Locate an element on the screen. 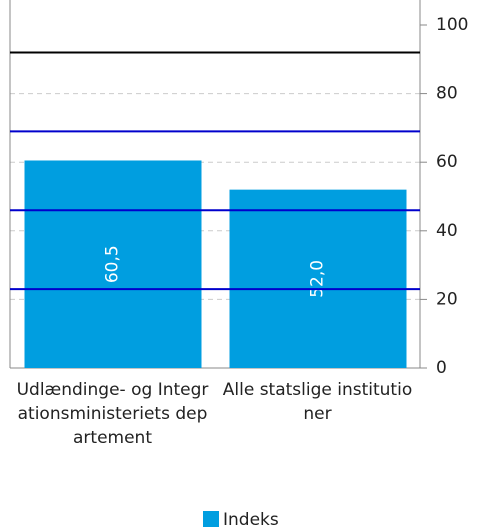 The height and width of the screenshot is (529, 478). legend-label: Indeks is located at coordinates (251, 519).